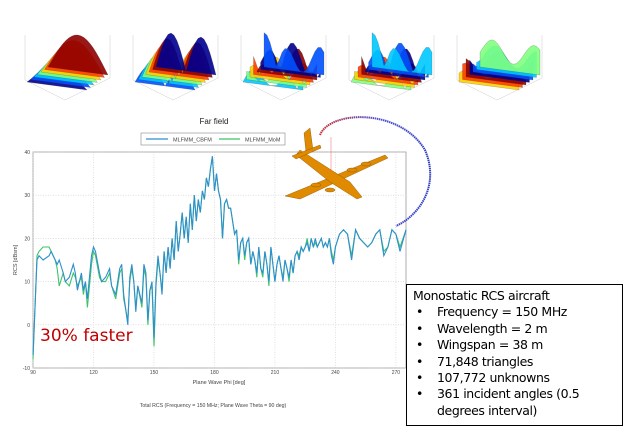 The width and height of the screenshot is (625, 431). I want to click on legend-label-mom: MLFMM_MoM, so click(263, 141).